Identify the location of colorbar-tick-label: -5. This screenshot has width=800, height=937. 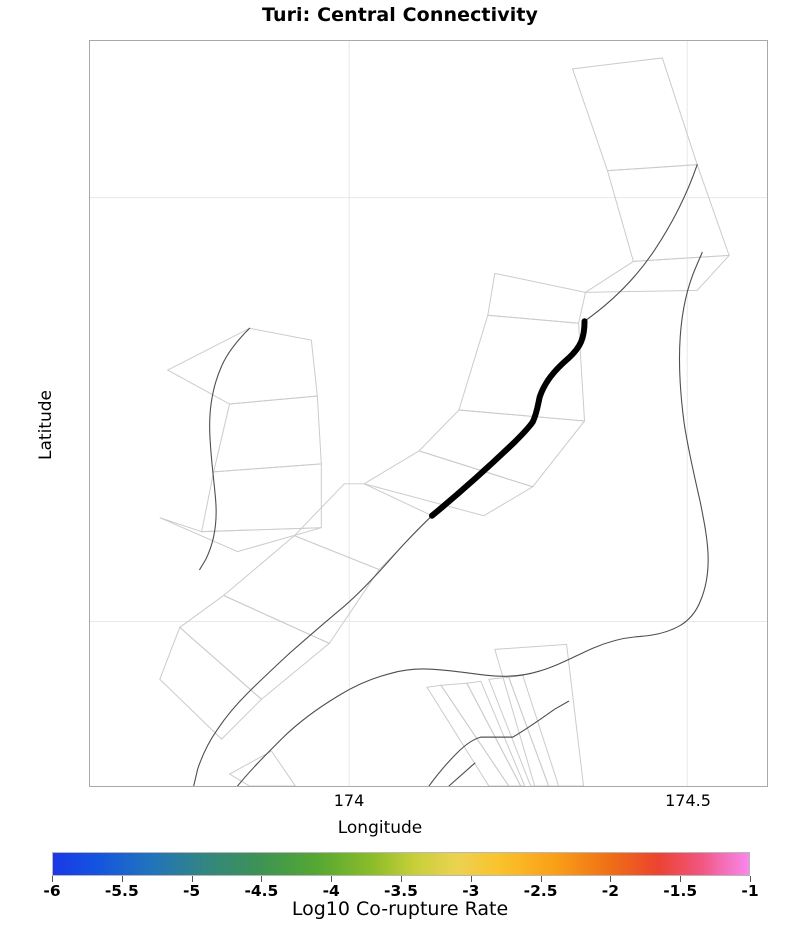
(191, 891).